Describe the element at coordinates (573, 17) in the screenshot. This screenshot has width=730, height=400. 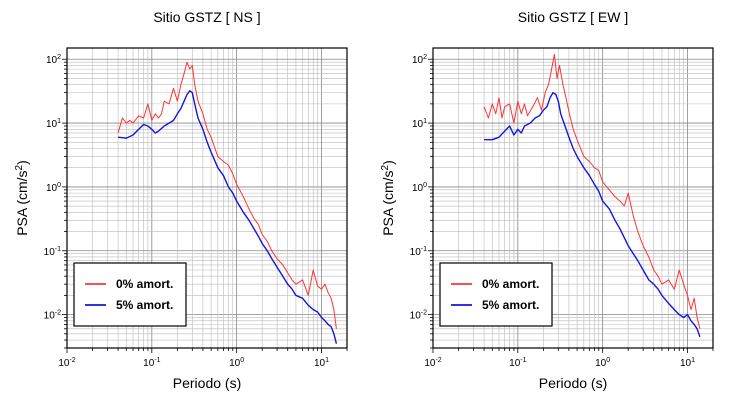
I see `chart-title: Sitio GSTZ [ EW ]` at that location.